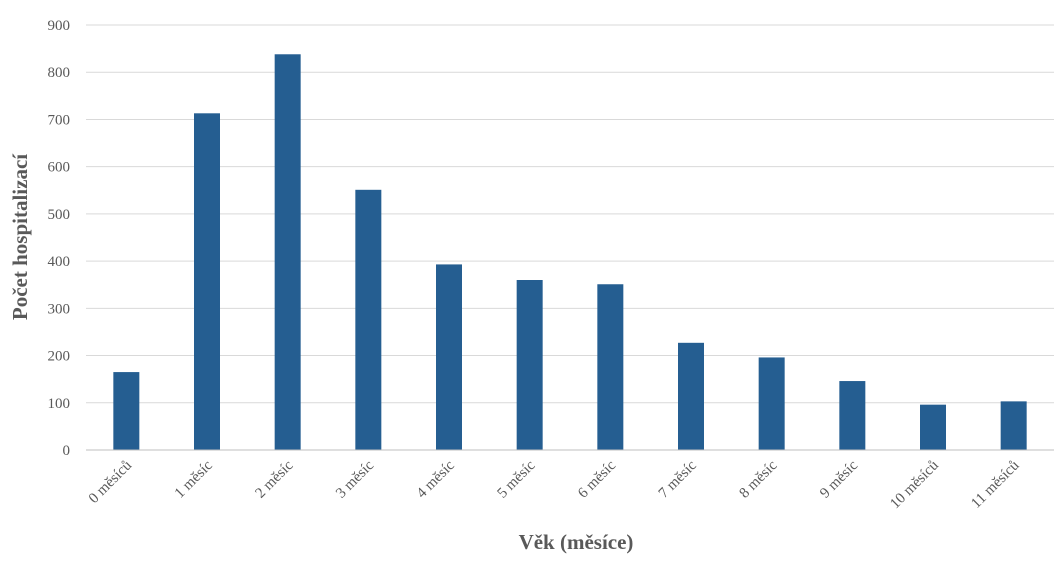  Describe the element at coordinates (194, 479) in the screenshot. I see `x-tick-label: 1 měsíc` at that location.